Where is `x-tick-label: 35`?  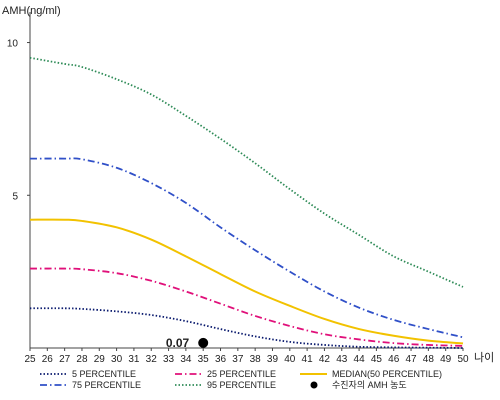
x-tick-label: 35 is located at coordinates (204, 359).